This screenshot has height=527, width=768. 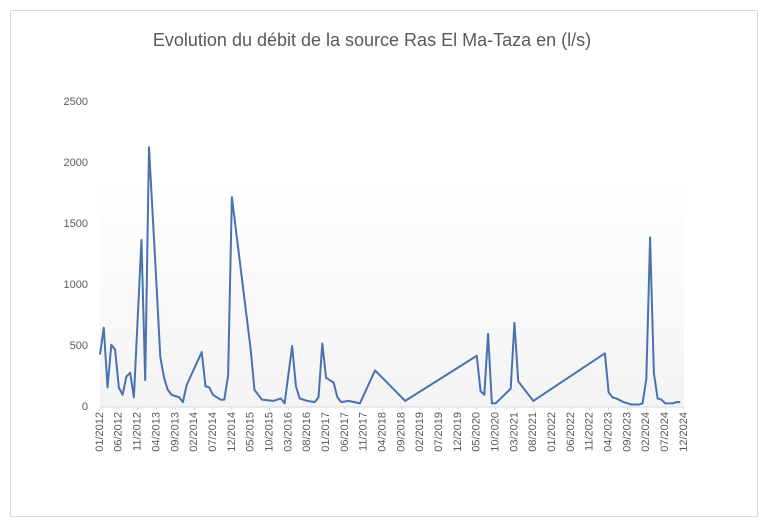 I want to click on x-tick-label: 12/2019, so click(x=458, y=432).